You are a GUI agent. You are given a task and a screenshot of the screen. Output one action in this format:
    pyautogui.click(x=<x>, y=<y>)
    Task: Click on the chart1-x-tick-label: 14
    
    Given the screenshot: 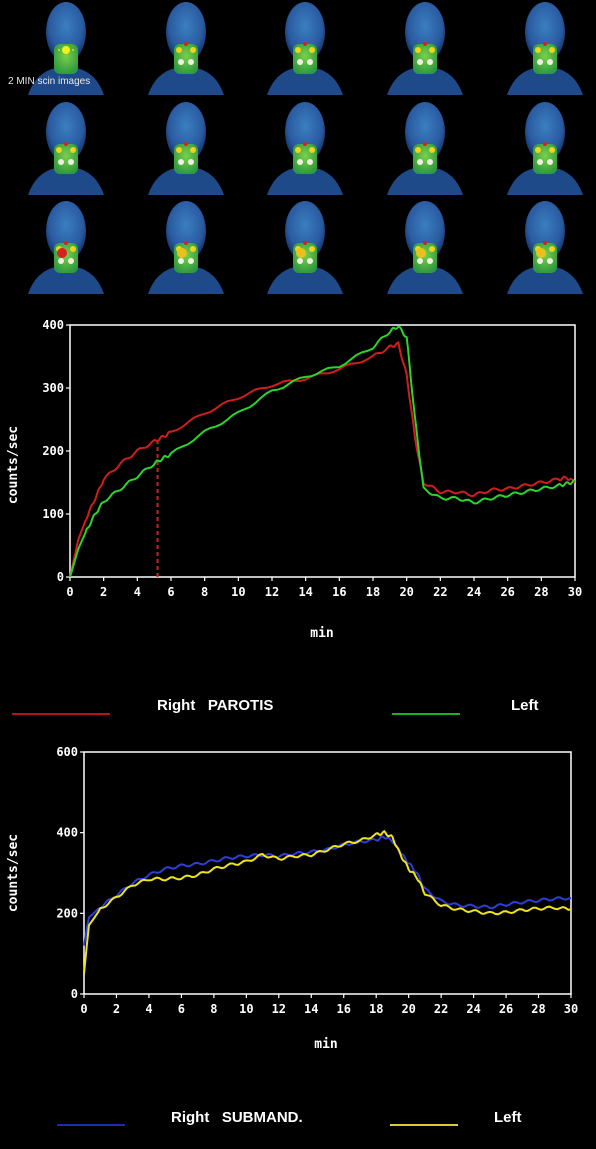 What is the action you would take?
    pyautogui.click(x=305, y=592)
    